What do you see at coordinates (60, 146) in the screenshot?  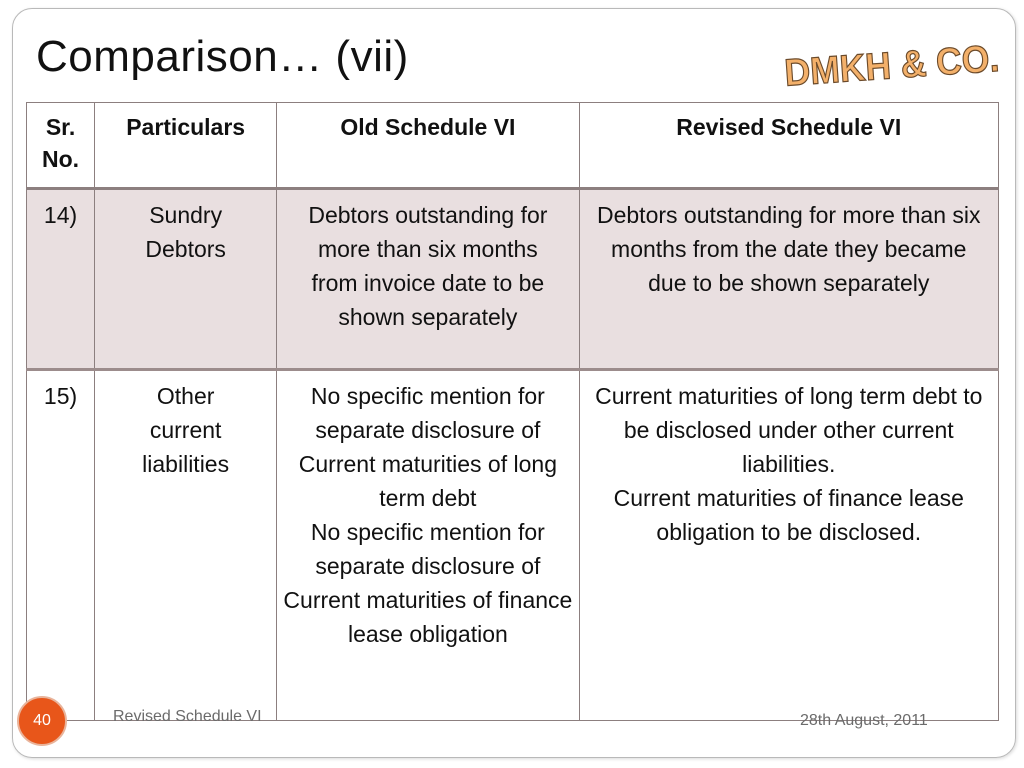 I see `header-sr-no: Sr. No.` at bounding box center [60, 146].